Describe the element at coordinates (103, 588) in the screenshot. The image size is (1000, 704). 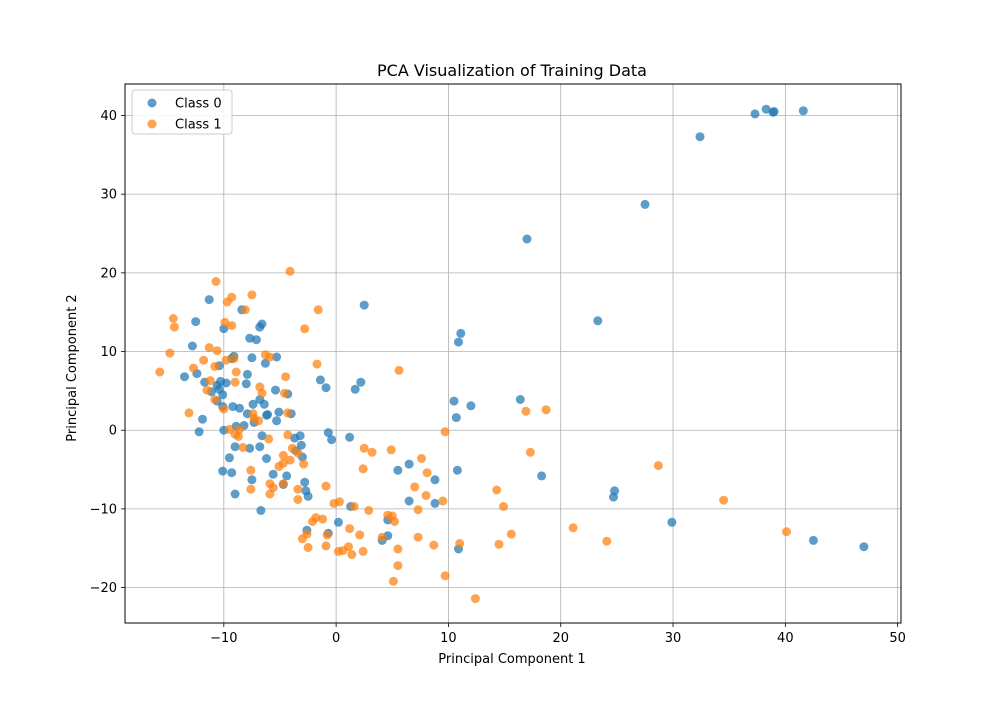
I see `y-tick-label: −20` at that location.